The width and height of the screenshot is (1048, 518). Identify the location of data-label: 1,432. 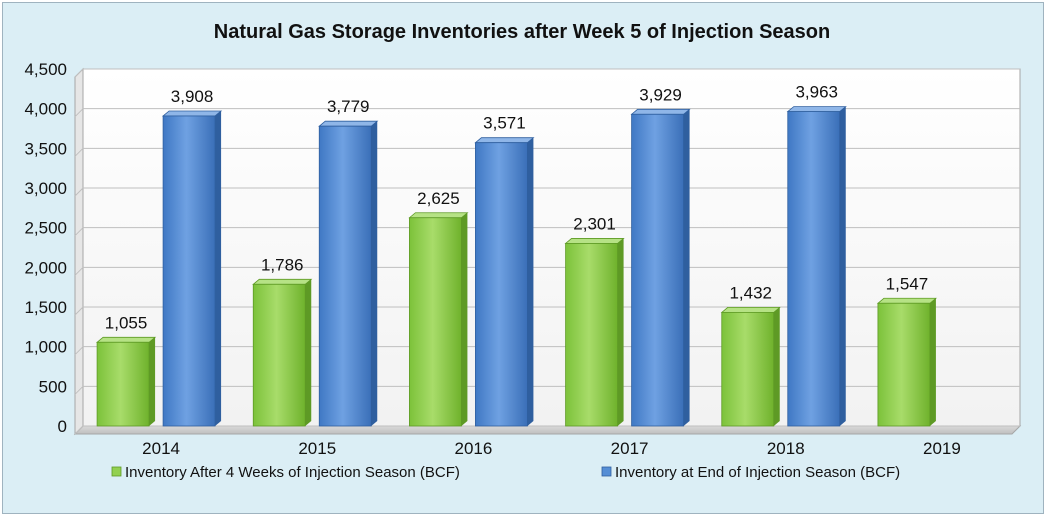
(750, 292).